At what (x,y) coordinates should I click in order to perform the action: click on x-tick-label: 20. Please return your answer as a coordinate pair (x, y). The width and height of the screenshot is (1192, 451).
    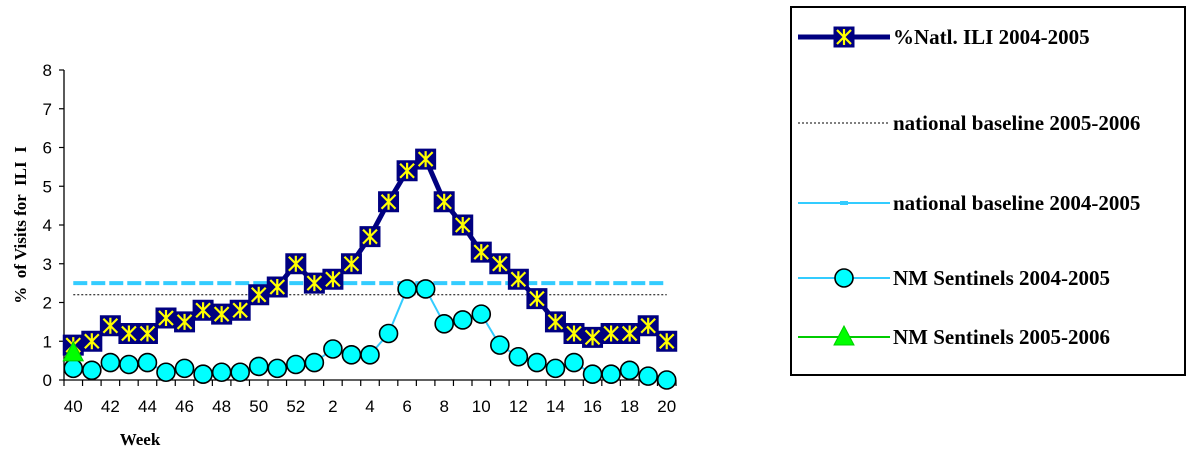
    Looking at the image, I should click on (666, 406).